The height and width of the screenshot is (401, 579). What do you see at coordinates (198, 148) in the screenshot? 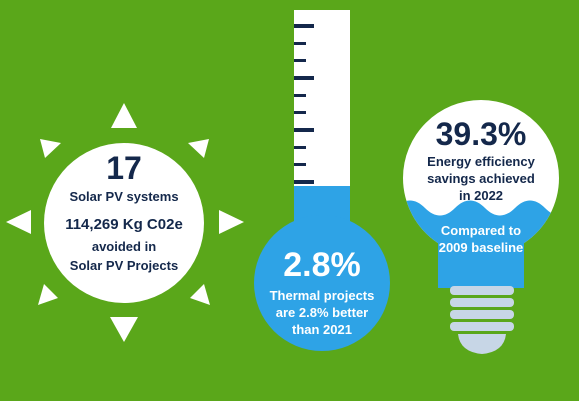
I see `sun-ray-top-right` at bounding box center [198, 148].